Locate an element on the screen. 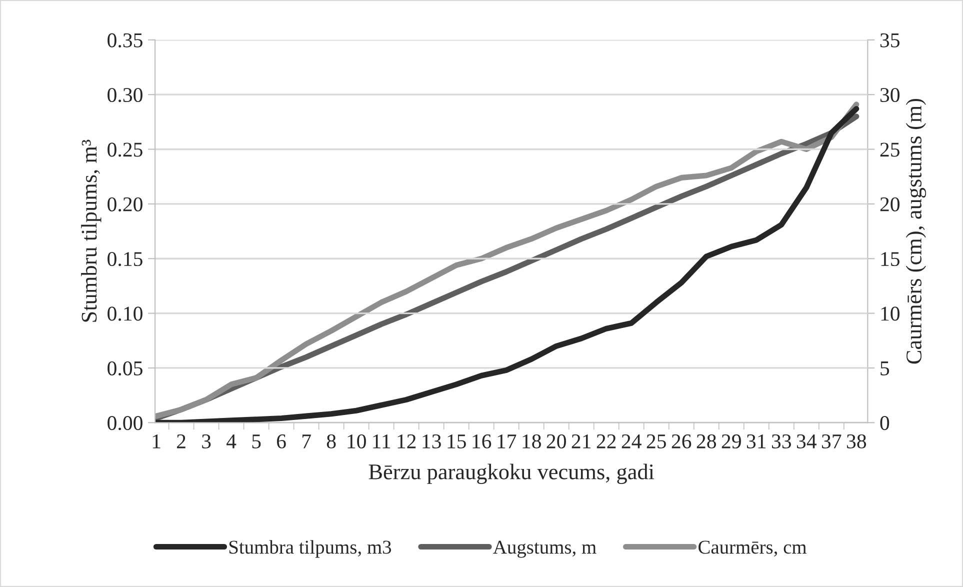 The height and width of the screenshot is (587, 963). x-tick-label: 28 is located at coordinates (706, 441).